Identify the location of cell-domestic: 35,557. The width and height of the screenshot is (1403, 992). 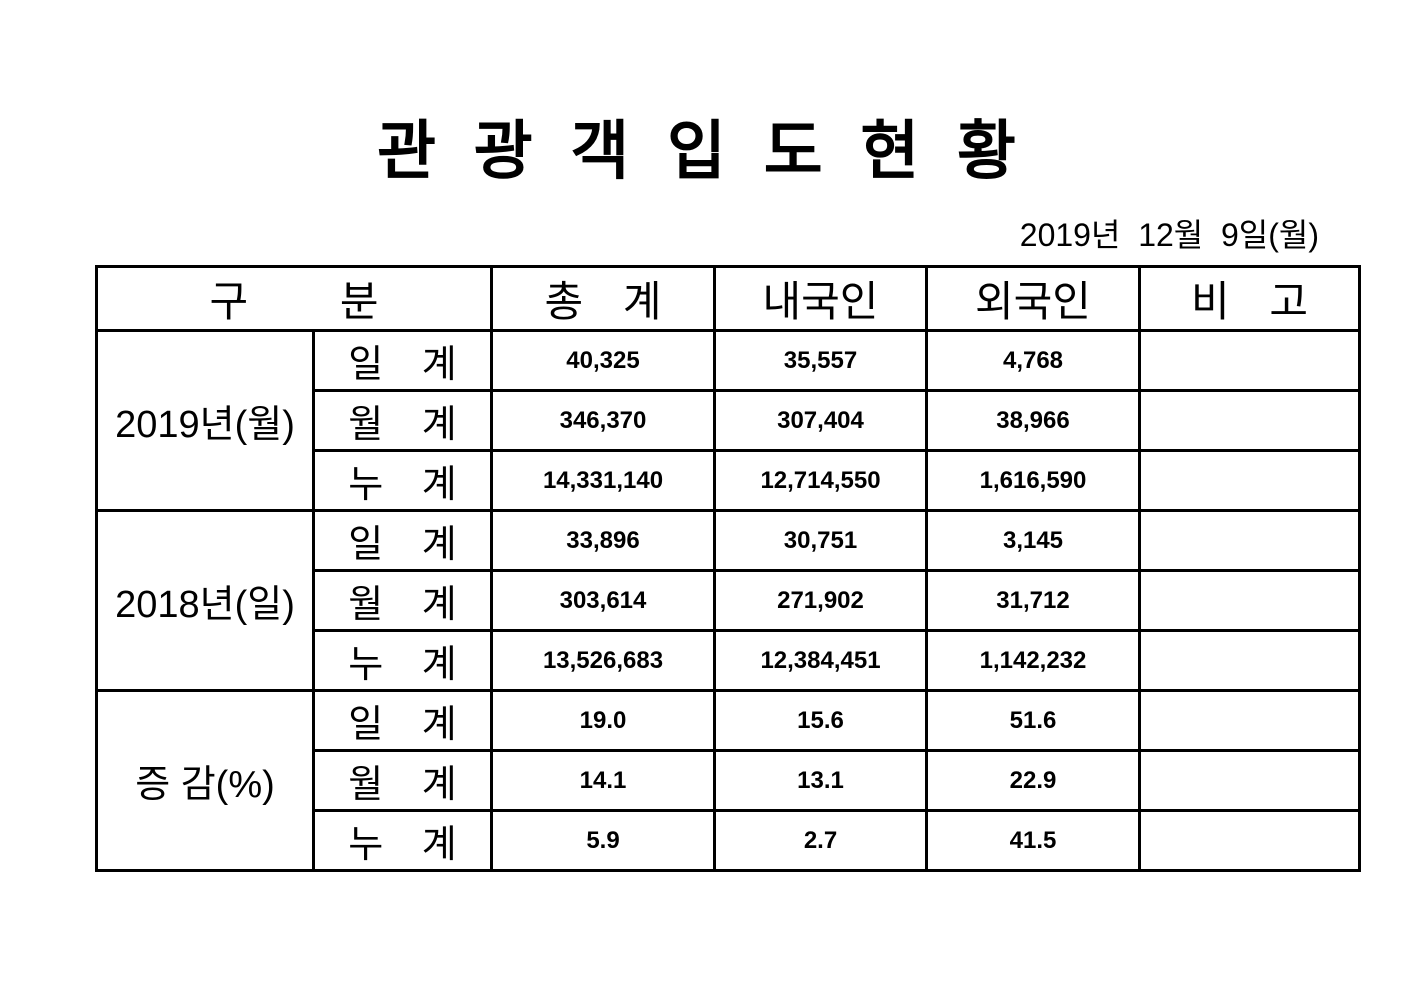
(820, 360).